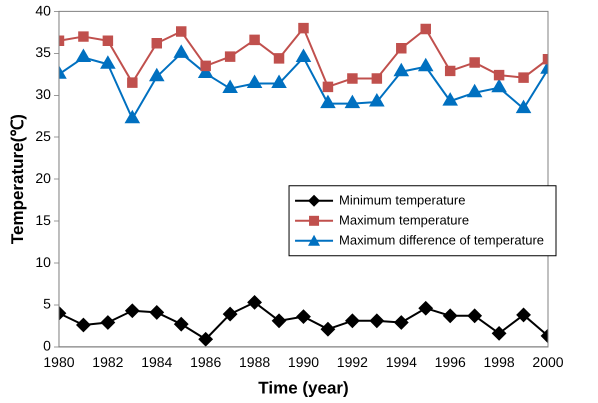  Describe the element at coordinates (43, 136) in the screenshot. I see `y-tick-label: 25` at that location.